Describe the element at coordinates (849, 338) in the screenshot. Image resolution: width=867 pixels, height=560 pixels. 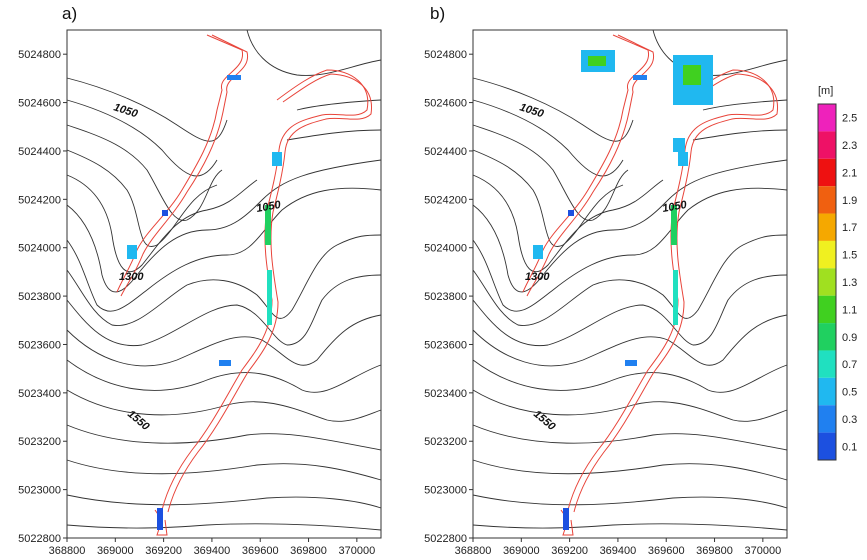
I see `colorbar-tick-label: 0.9` at that location.